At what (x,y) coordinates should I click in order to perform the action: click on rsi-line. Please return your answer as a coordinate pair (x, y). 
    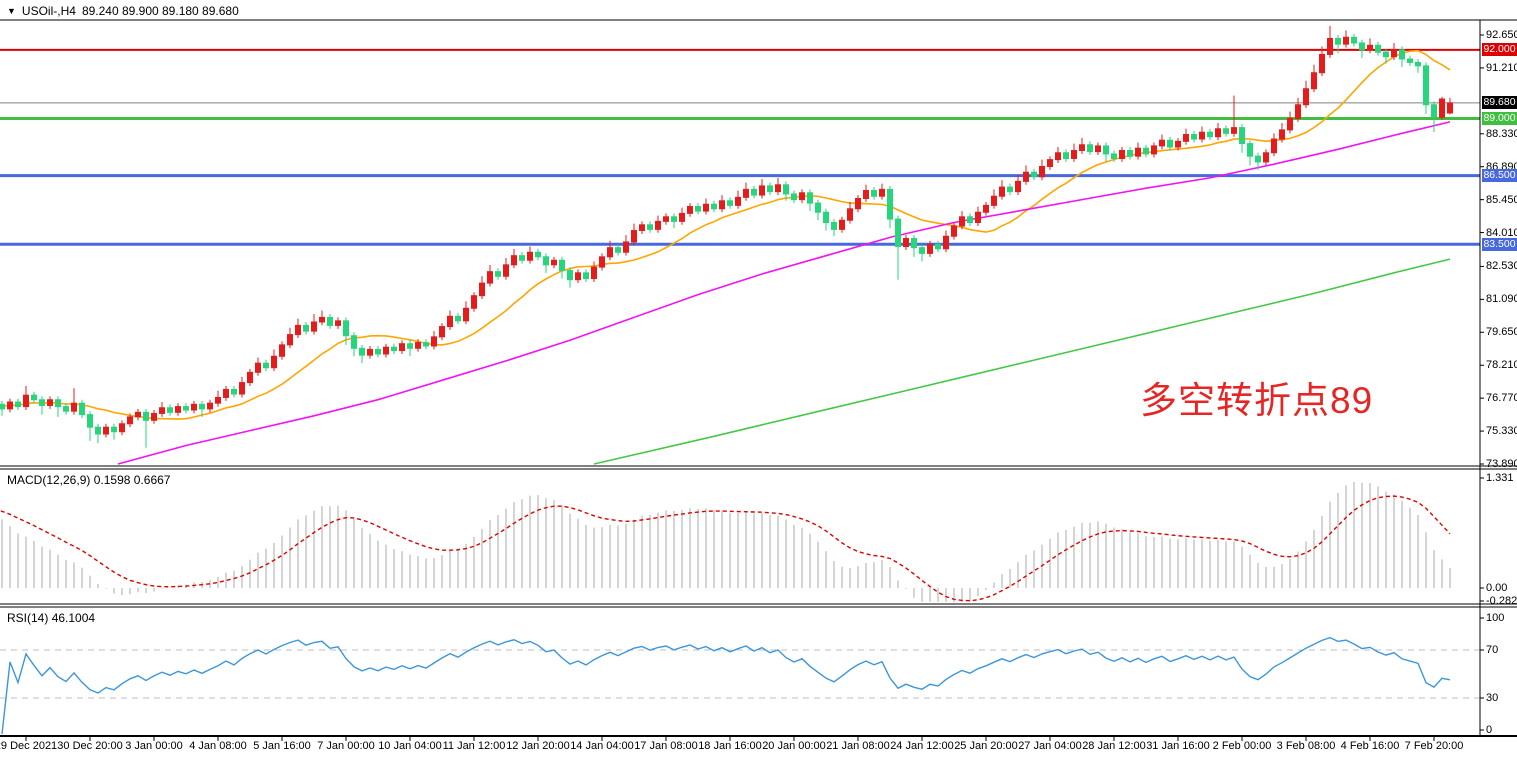
    Looking at the image, I should click on (726, 685).